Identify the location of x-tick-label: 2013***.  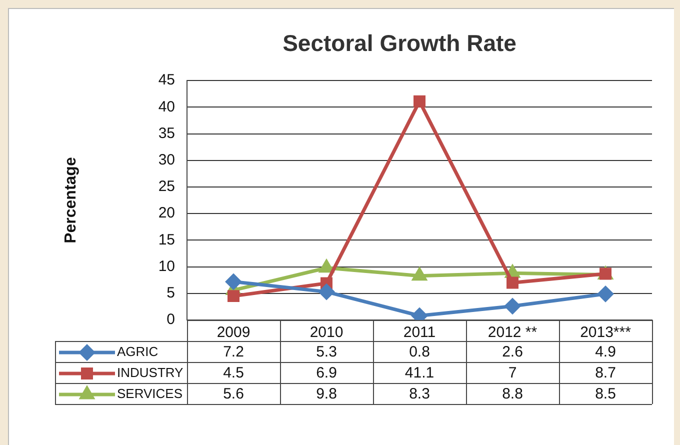
(606, 333).